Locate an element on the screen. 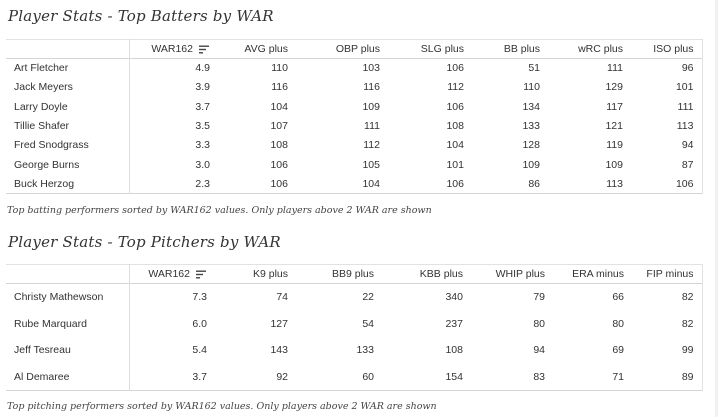 The width and height of the screenshot is (718, 417). stat-cell: 110 is located at coordinates (531, 87).